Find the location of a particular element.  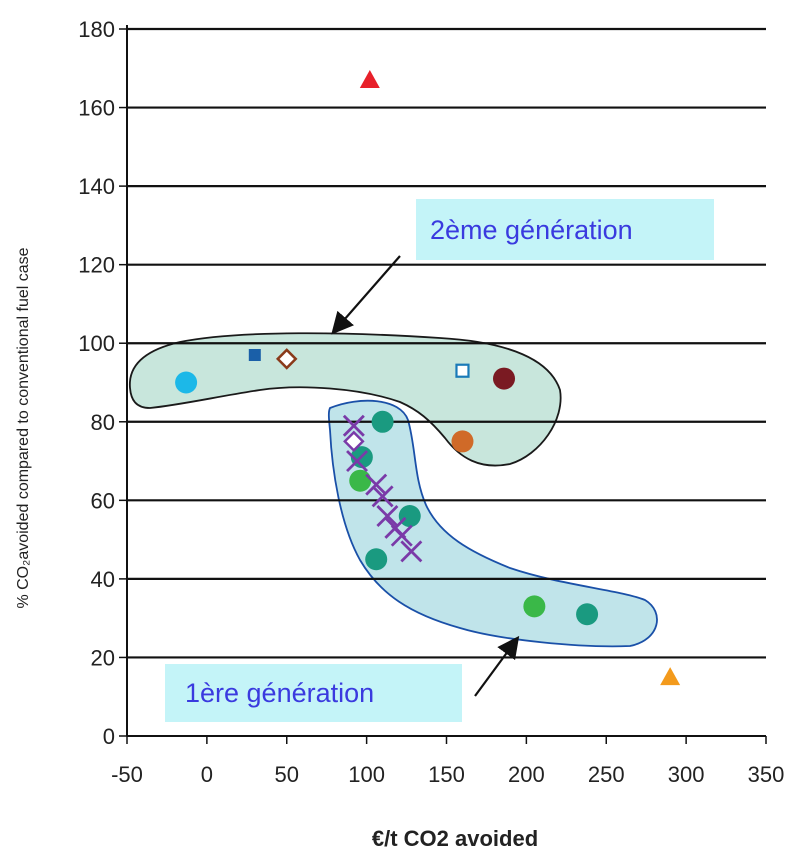

x-tick-label: 50 is located at coordinates (287, 774).